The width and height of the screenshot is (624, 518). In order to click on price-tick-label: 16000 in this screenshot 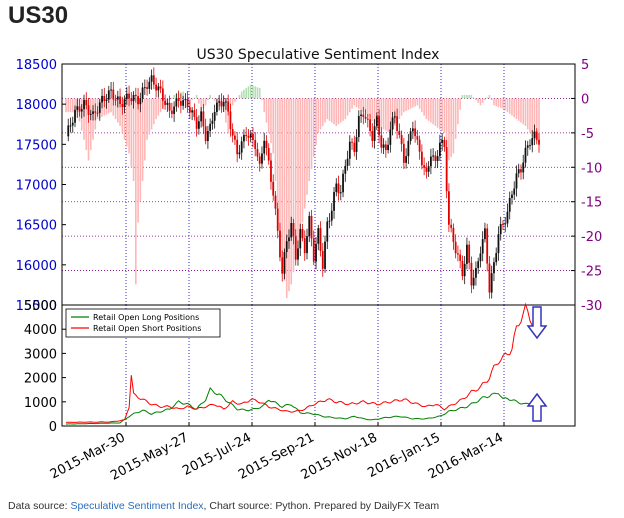, I will do `click(36, 266)`.